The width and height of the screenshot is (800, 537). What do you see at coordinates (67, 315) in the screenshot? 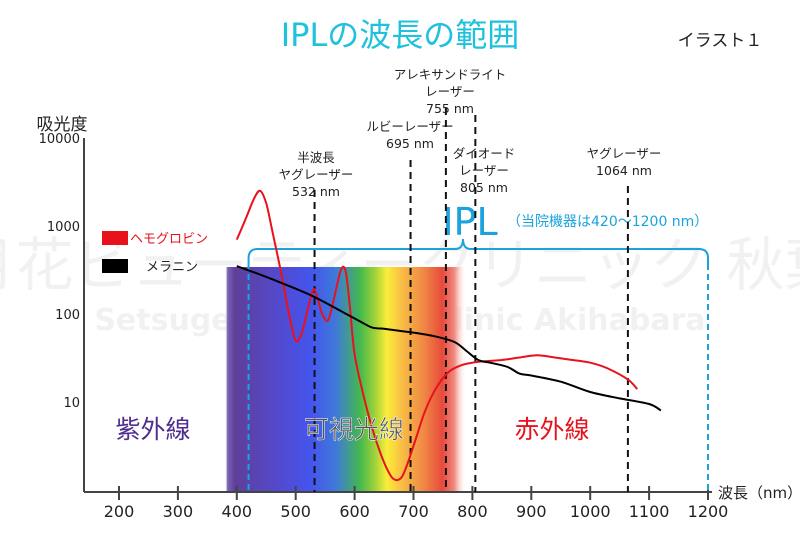
I see `y-tick-label: 100` at bounding box center [67, 315].